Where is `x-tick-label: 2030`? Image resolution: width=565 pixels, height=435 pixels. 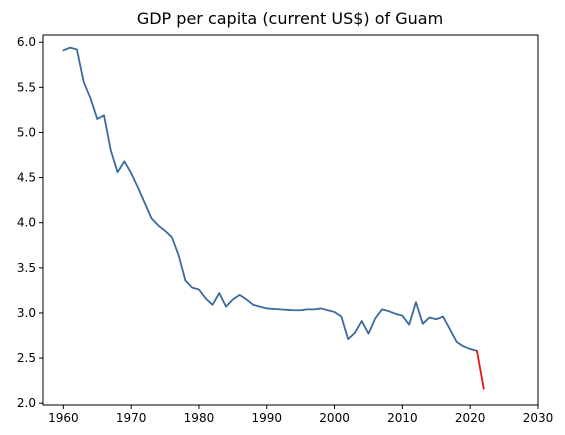 x-tick-label: 2030 is located at coordinates (538, 418).